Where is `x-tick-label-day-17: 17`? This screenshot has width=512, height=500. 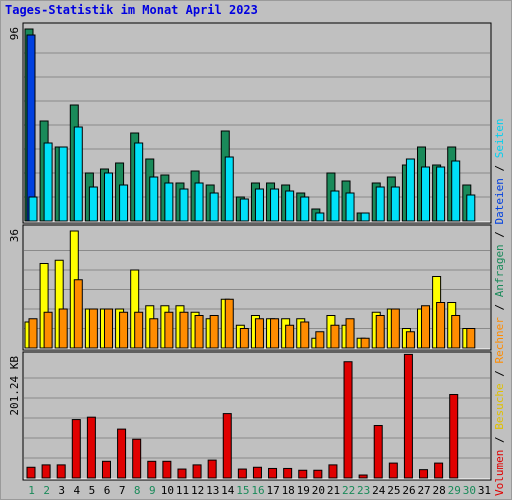
x-tick-label-day-17: 17 is located at coordinates (272, 490).